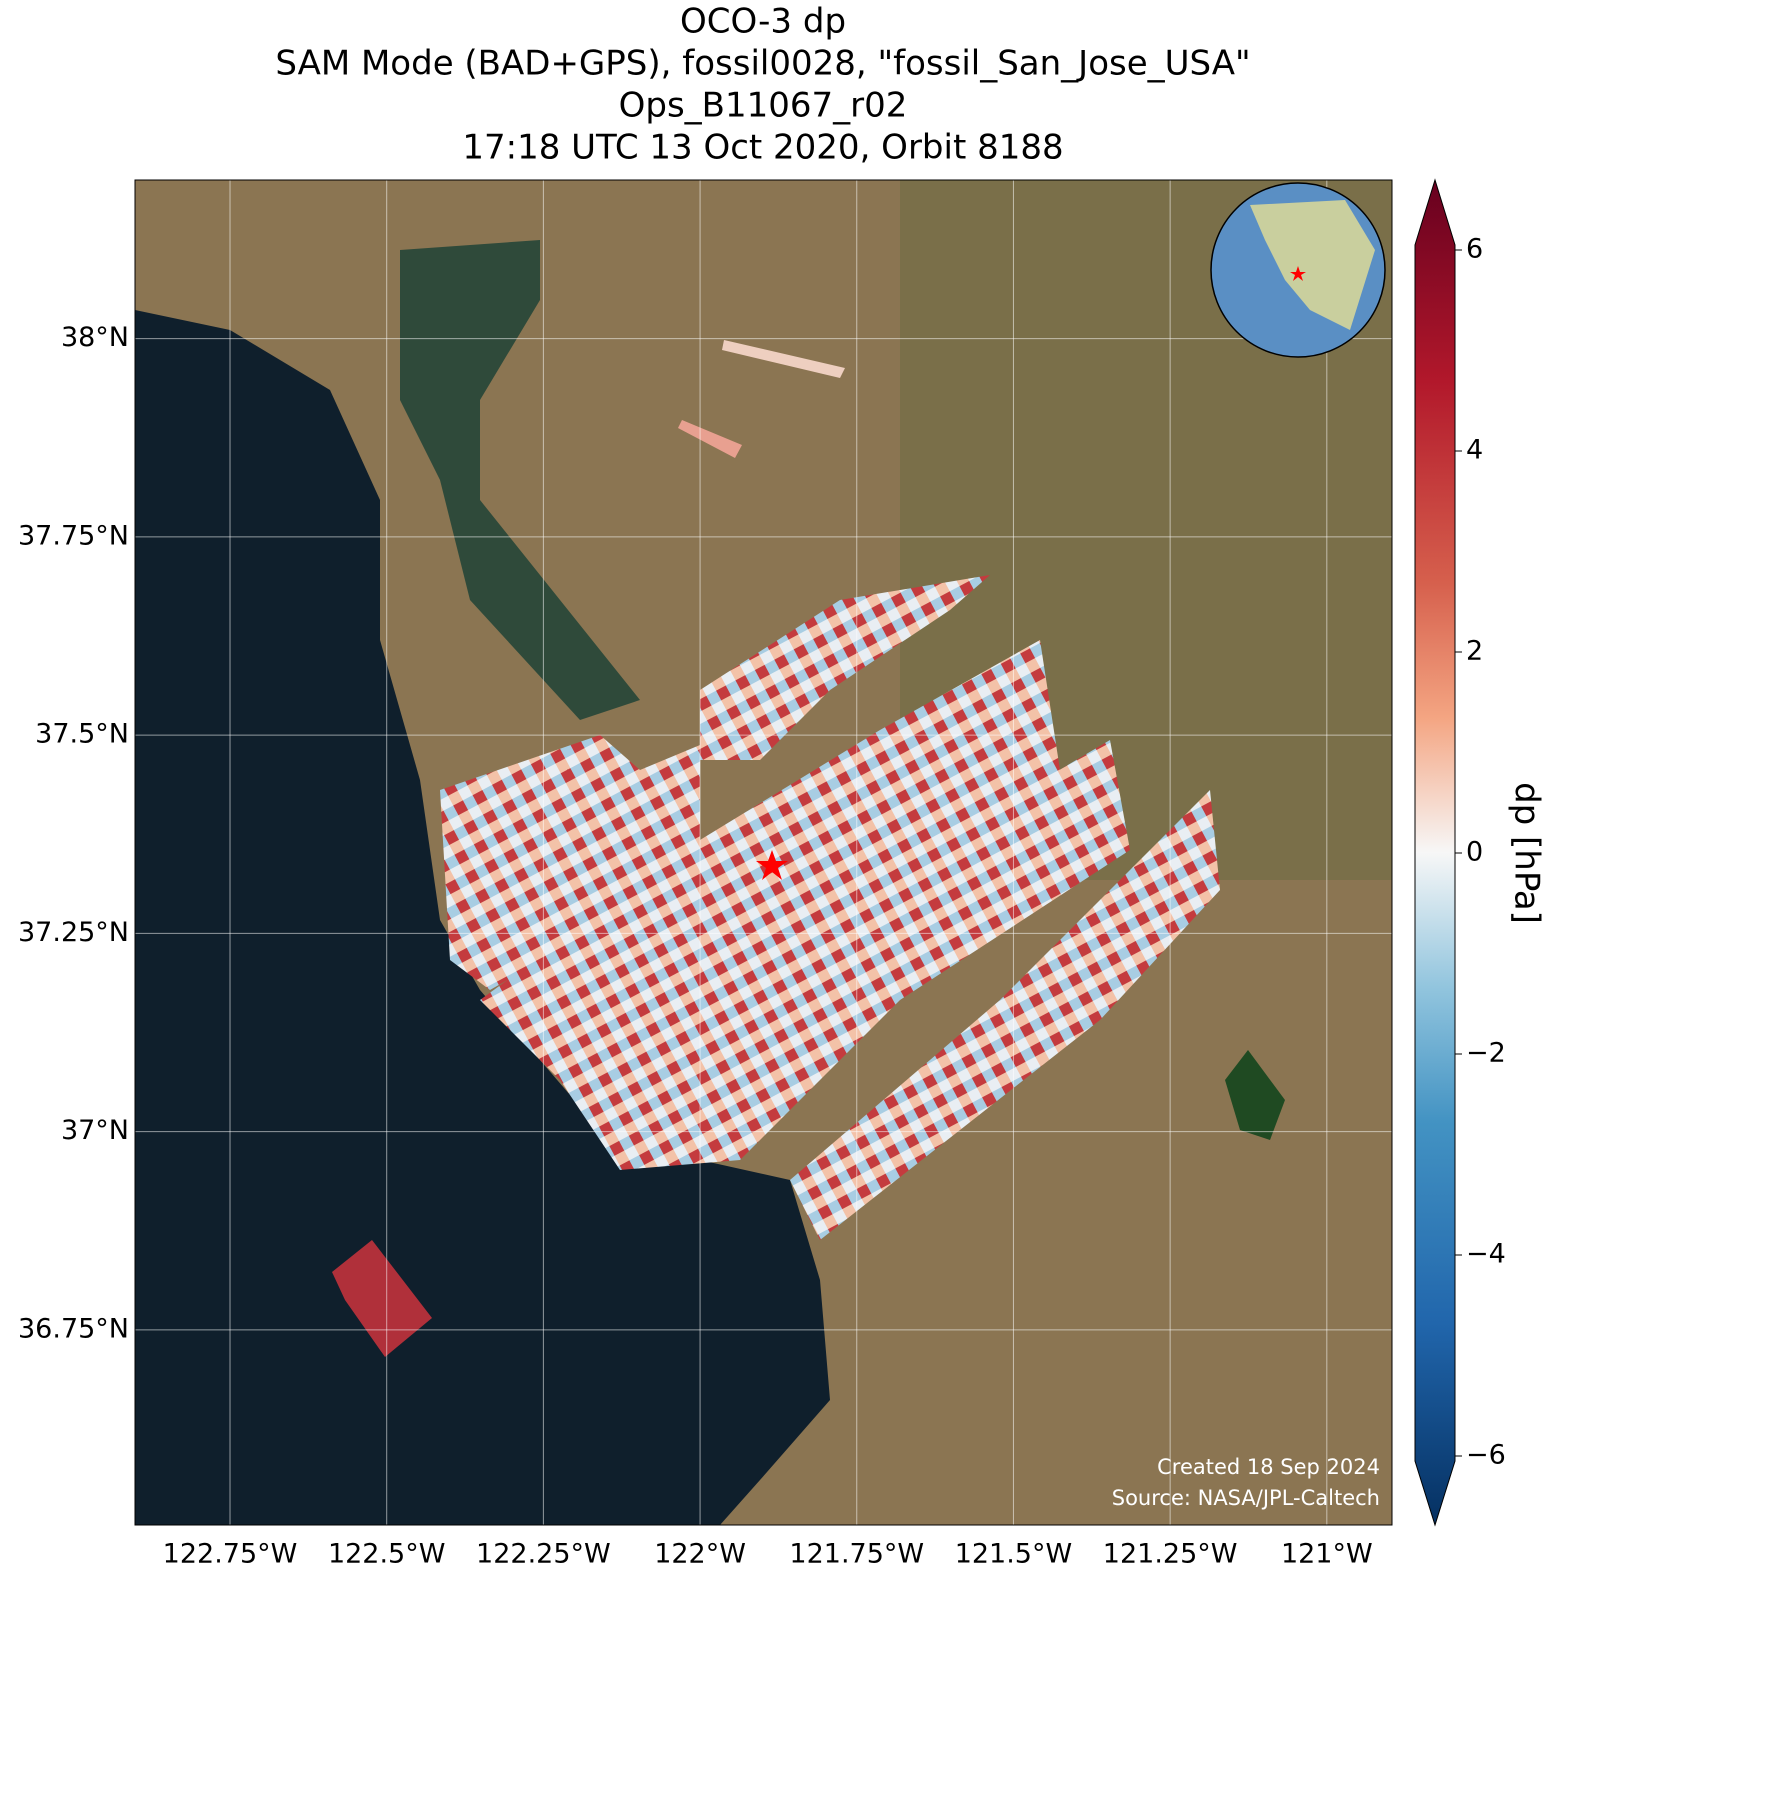 Image resolution: width=1772 pixels, height=1799 pixels. I want to click on target-star, so click(772, 865).